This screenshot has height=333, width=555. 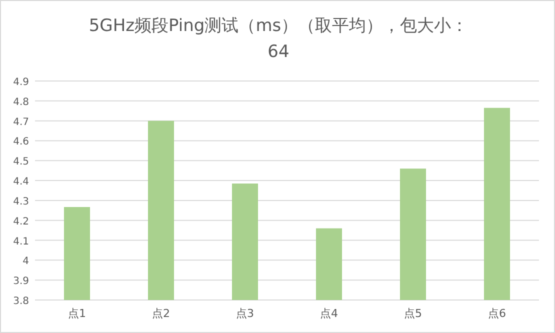 I want to click on y-tick-label: 4, so click(x=25, y=262).